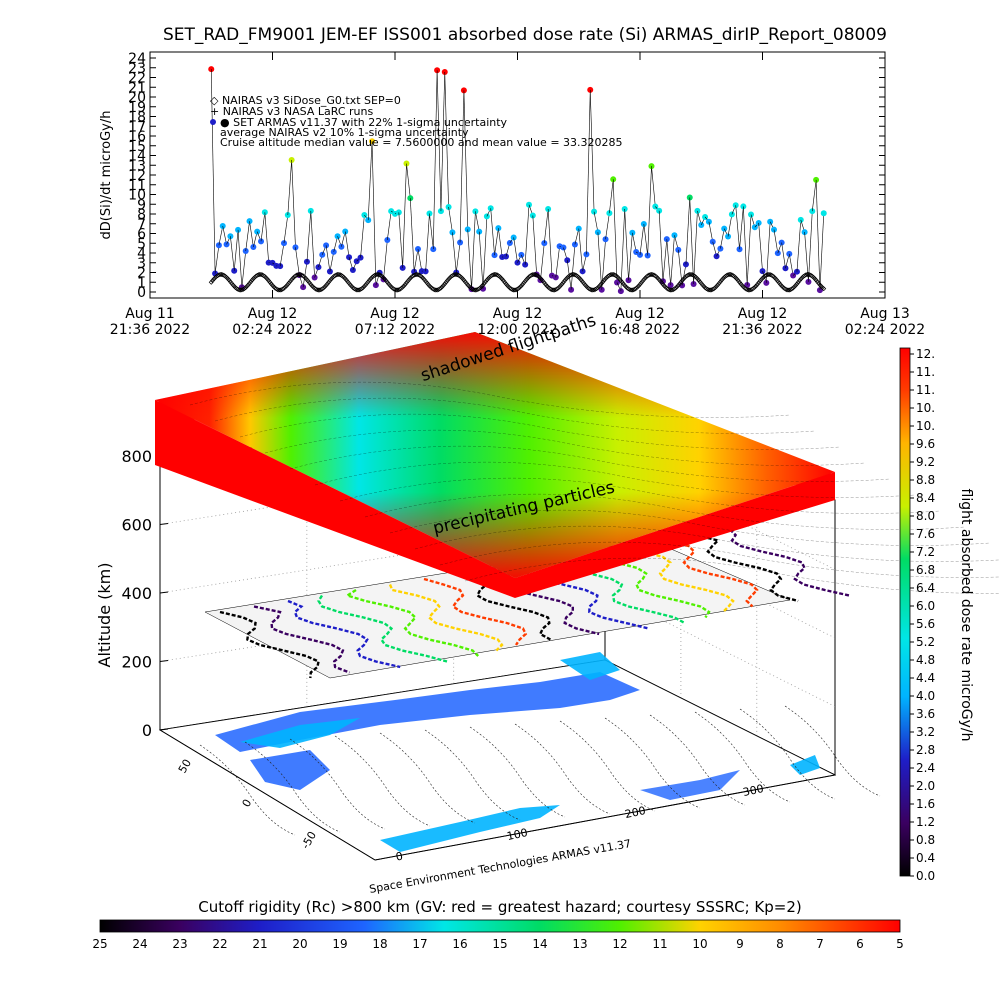 The width and height of the screenshot is (1000, 1000). Describe the element at coordinates (141, 283) in the screenshot. I see `top-y-tick-label: 1` at that location.